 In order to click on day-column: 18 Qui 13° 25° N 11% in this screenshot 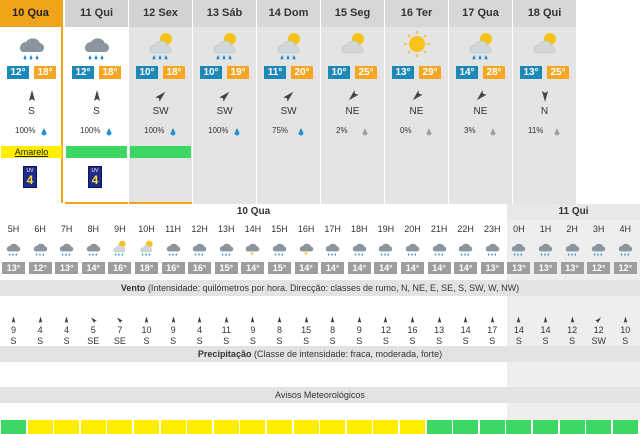, I will do `click(544, 102)`.